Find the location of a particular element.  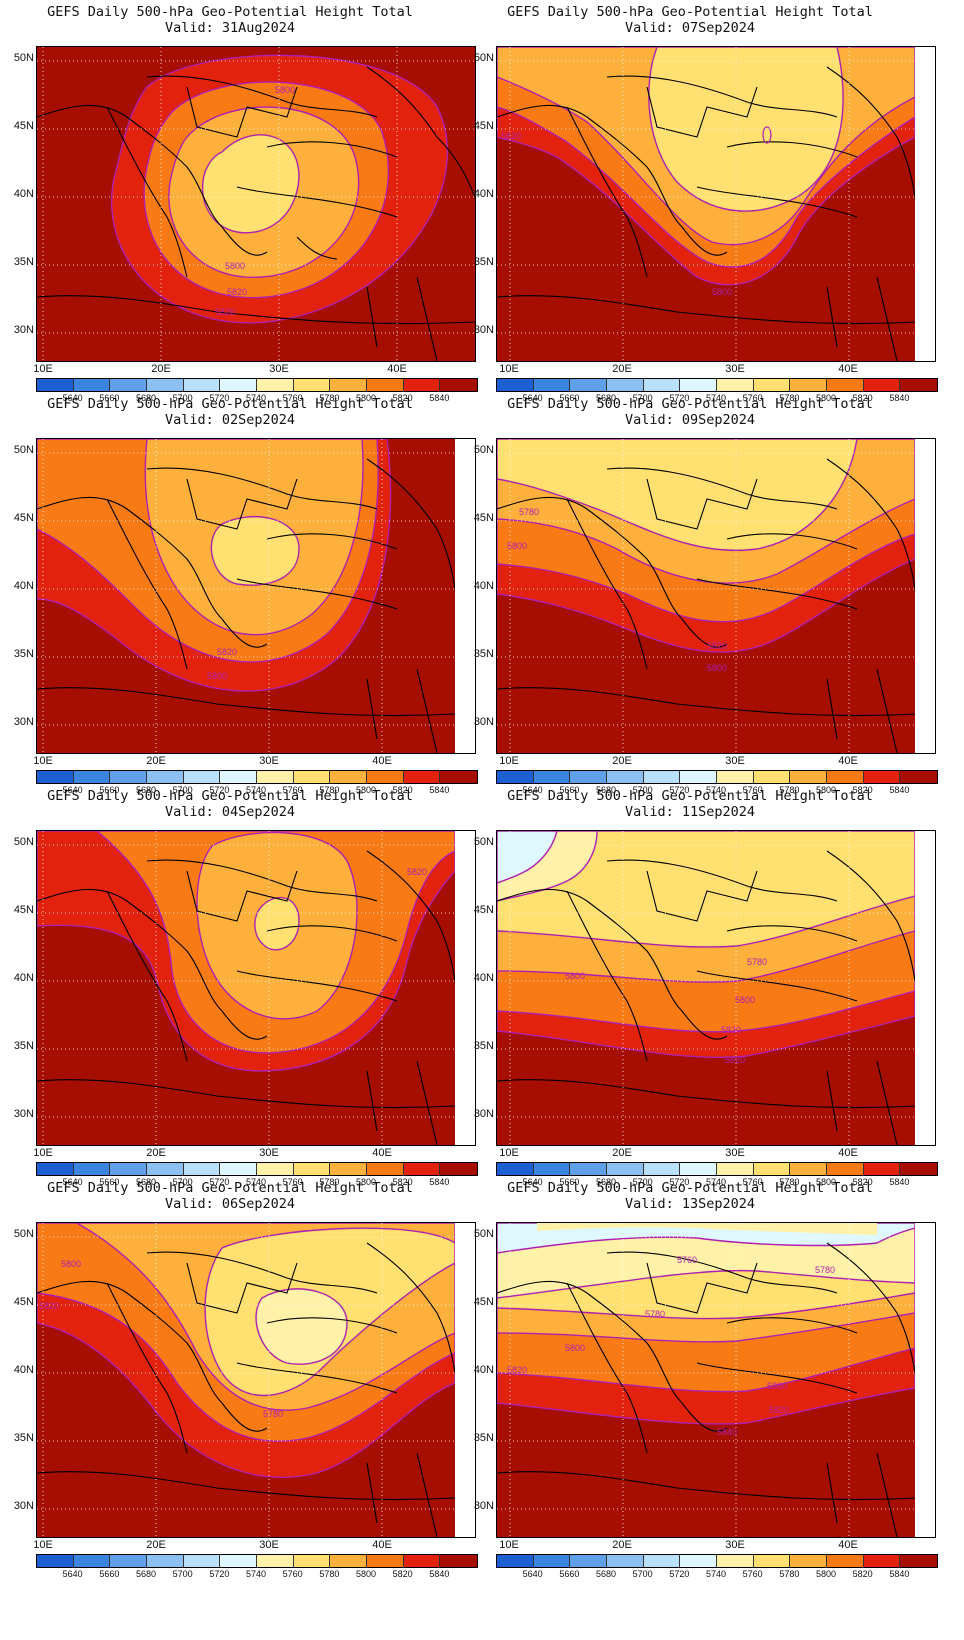

colorbar-label: 5780 is located at coordinates (329, 1574).